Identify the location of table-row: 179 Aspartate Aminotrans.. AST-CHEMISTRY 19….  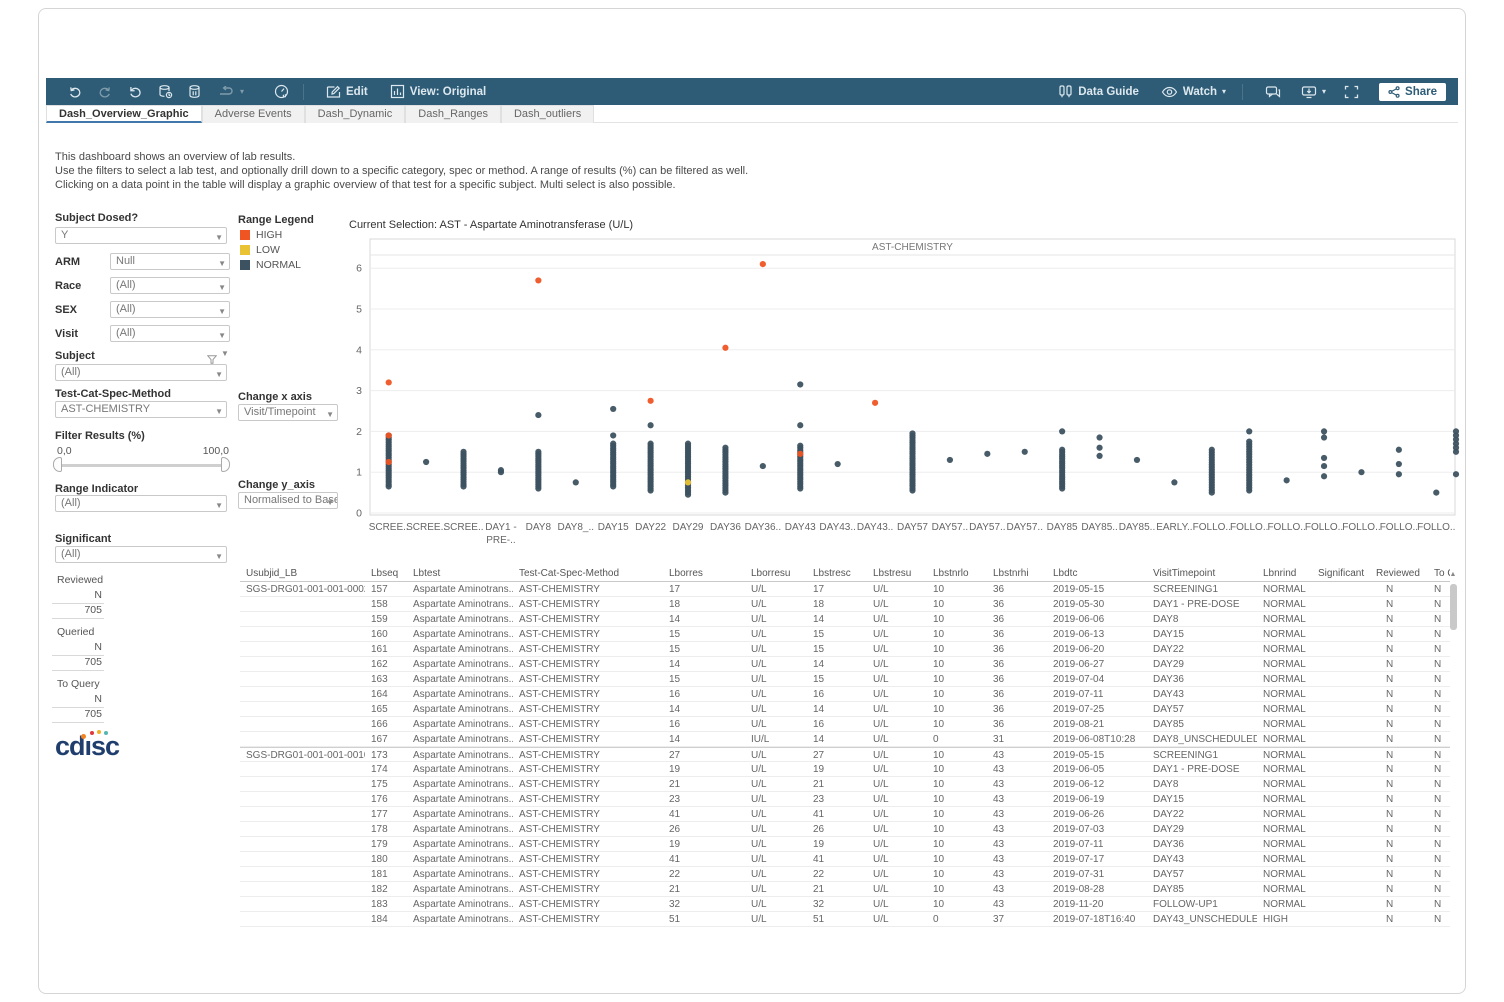
(845, 844).